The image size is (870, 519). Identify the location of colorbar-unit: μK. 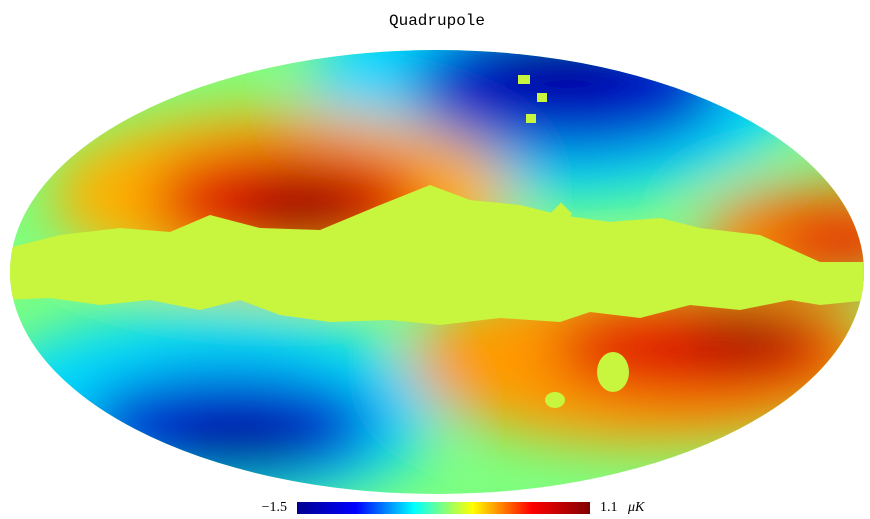
(636, 507).